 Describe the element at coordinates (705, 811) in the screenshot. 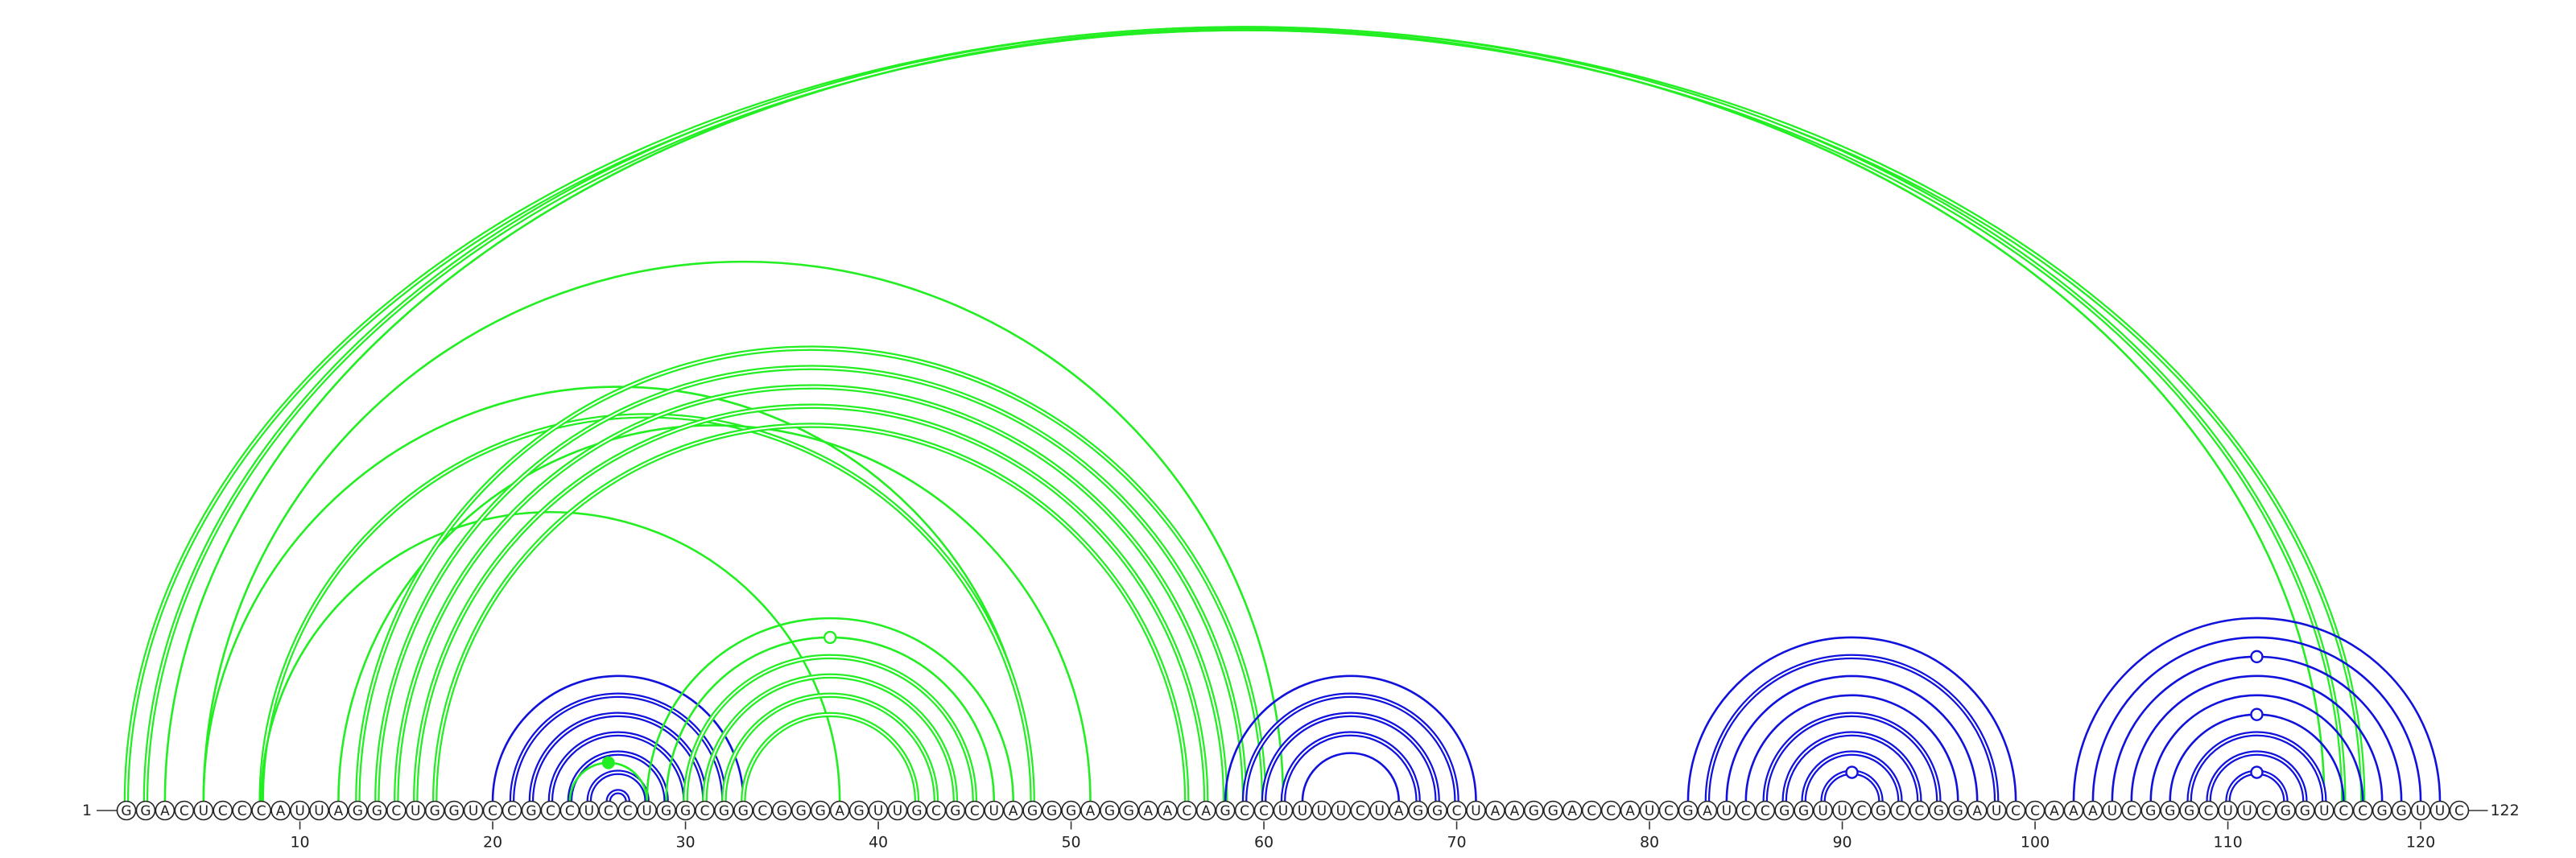

I see `nucleotide-31: C` at that location.